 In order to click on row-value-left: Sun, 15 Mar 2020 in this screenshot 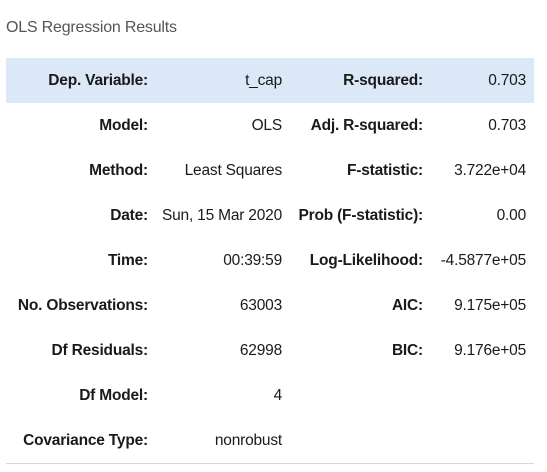, I will do `click(221, 215)`.